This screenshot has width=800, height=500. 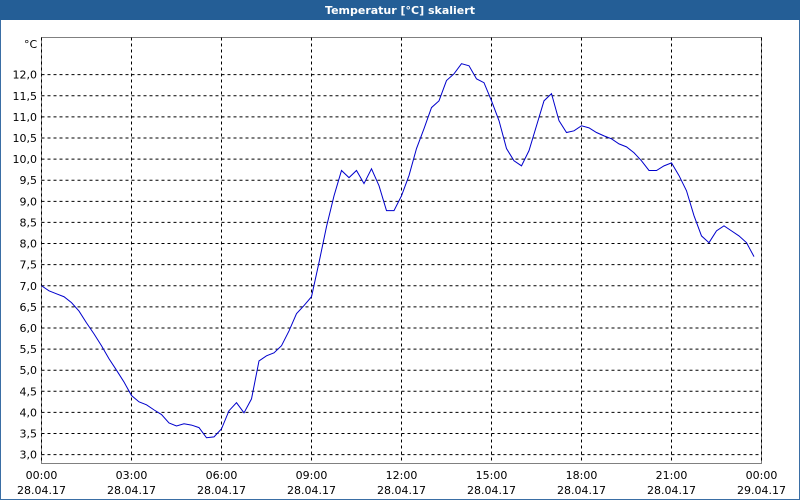 What do you see at coordinates (29, 307) in the screenshot?
I see `y-tick-label: 6,5` at bounding box center [29, 307].